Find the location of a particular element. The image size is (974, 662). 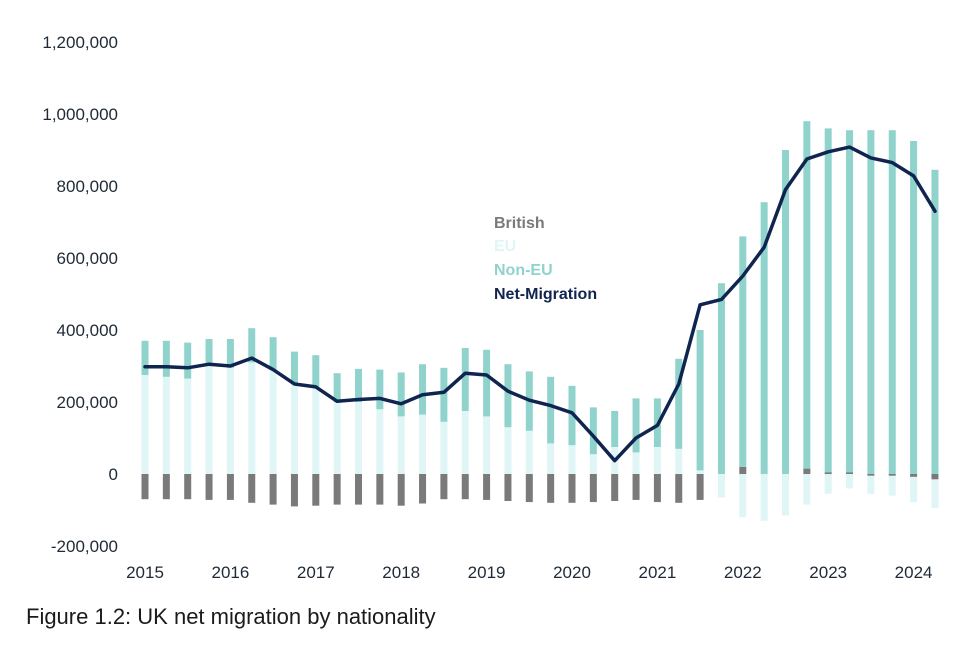

x-tick-label: 2021 is located at coordinates (657, 572).